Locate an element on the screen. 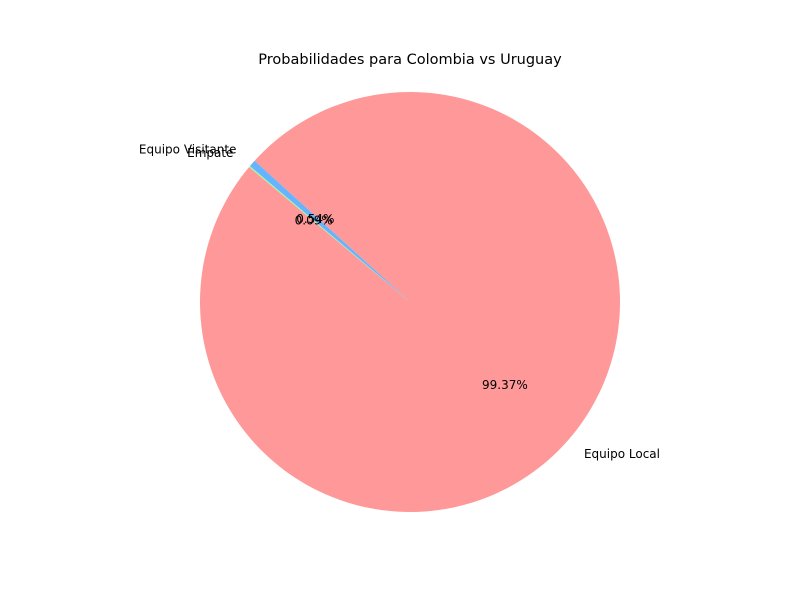 This screenshot has height=600, width=800. slice-label-1: Equipo Visitante is located at coordinates (188, 150).